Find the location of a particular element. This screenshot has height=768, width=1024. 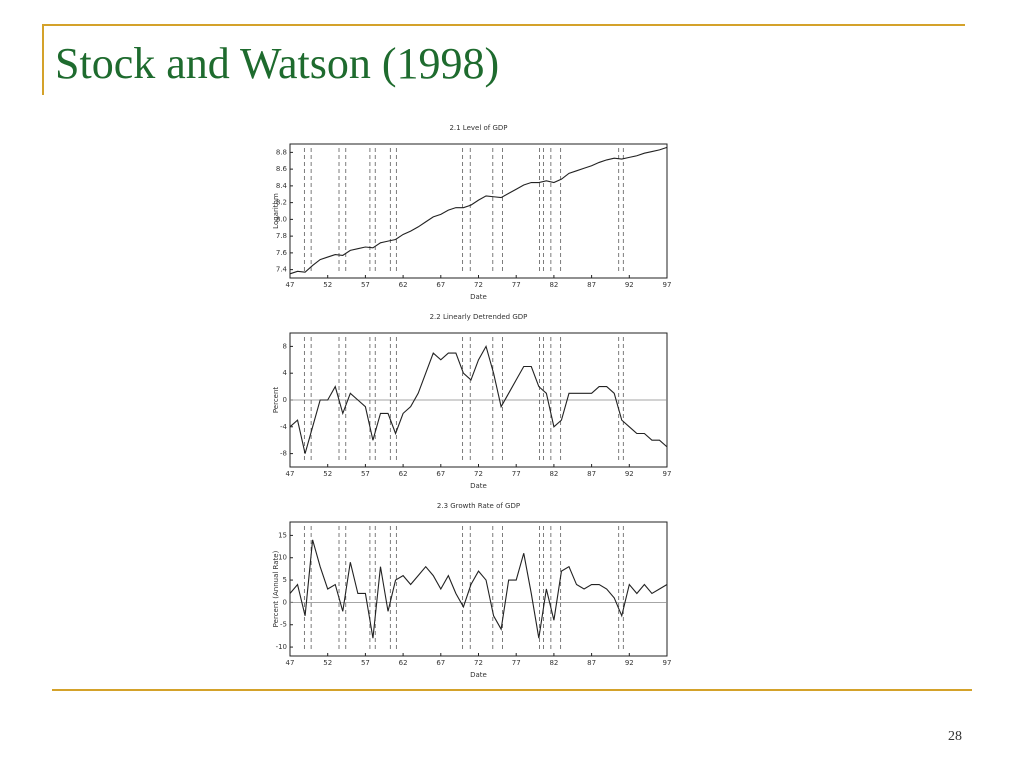

plot-frame is located at coordinates (478, 211).